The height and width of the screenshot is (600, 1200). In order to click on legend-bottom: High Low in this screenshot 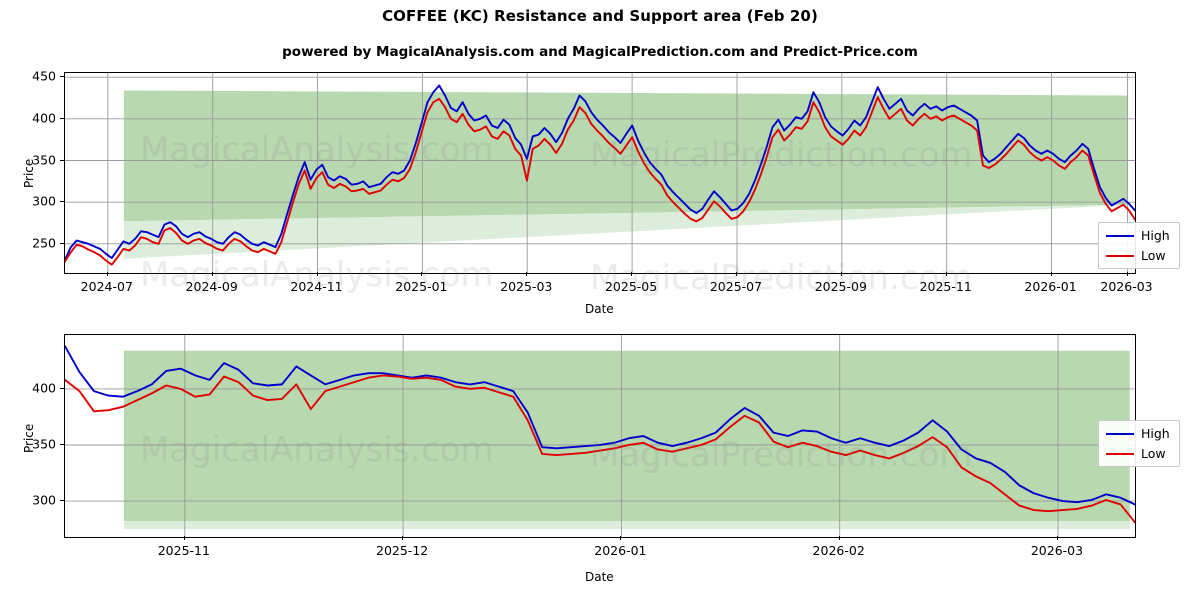, I will do `click(1139, 443)`.